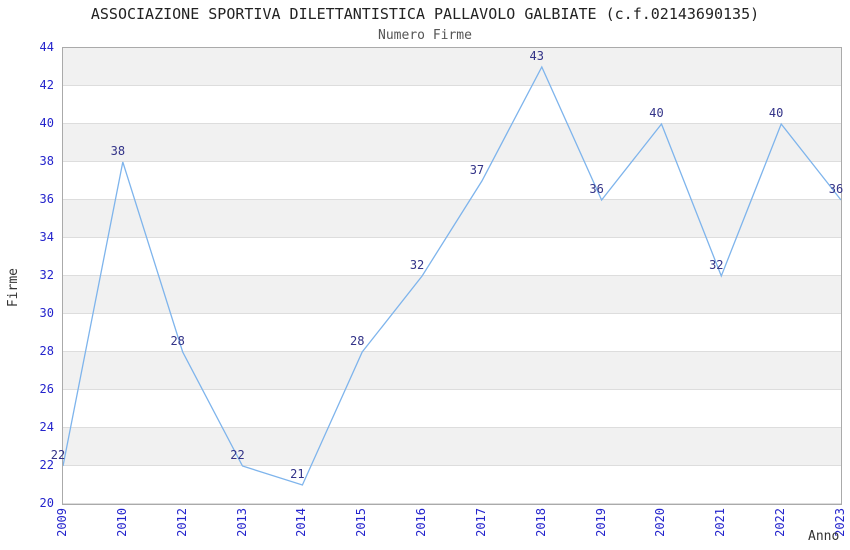 This screenshot has height=550, width=850. Describe the element at coordinates (301, 522) in the screenshot. I see `x-tick-label: 2014` at that location.